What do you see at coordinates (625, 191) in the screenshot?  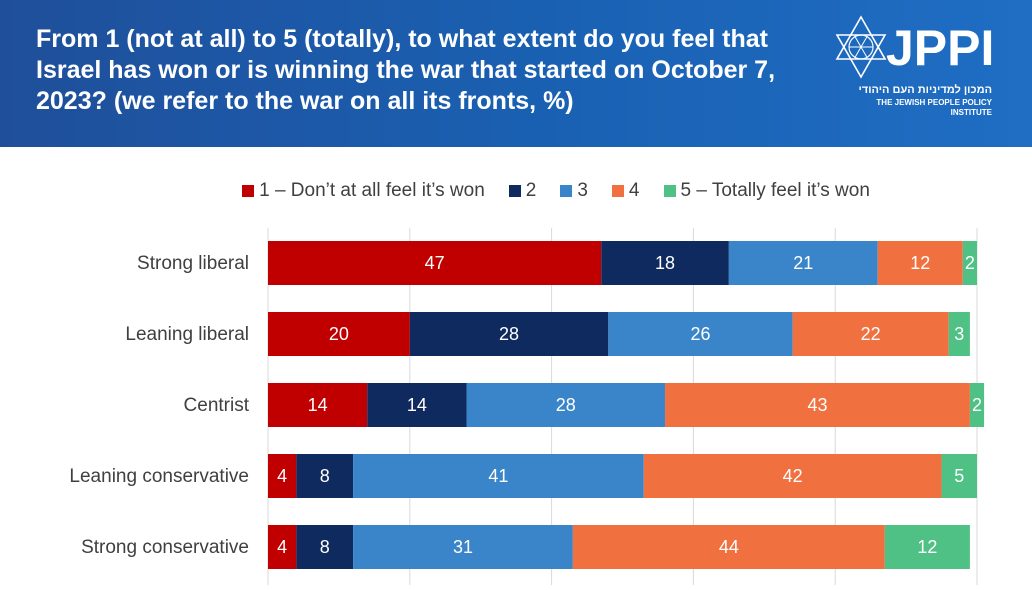 I see `legend-item-4: 4` at bounding box center [625, 191].